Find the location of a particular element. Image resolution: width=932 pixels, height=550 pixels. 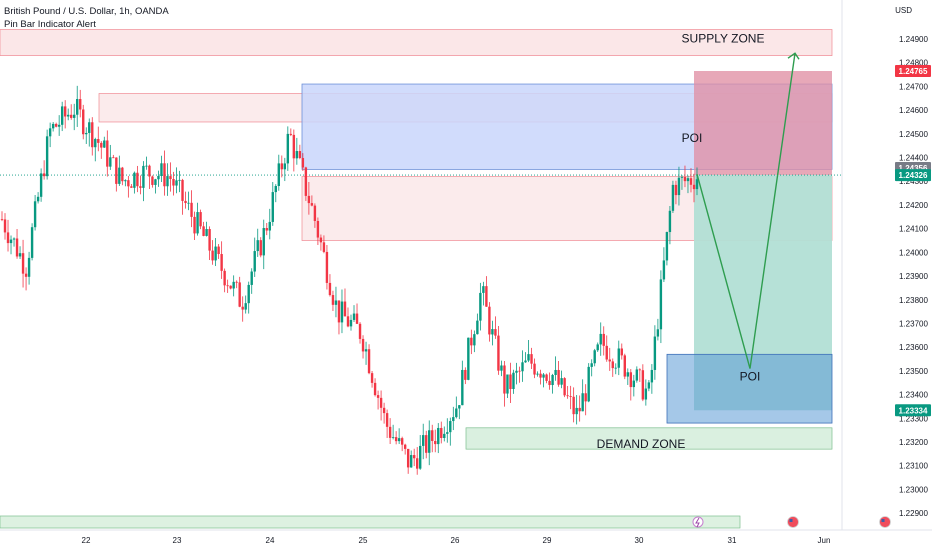

y-tick-label: 1.24300 is located at coordinates (913, 181).